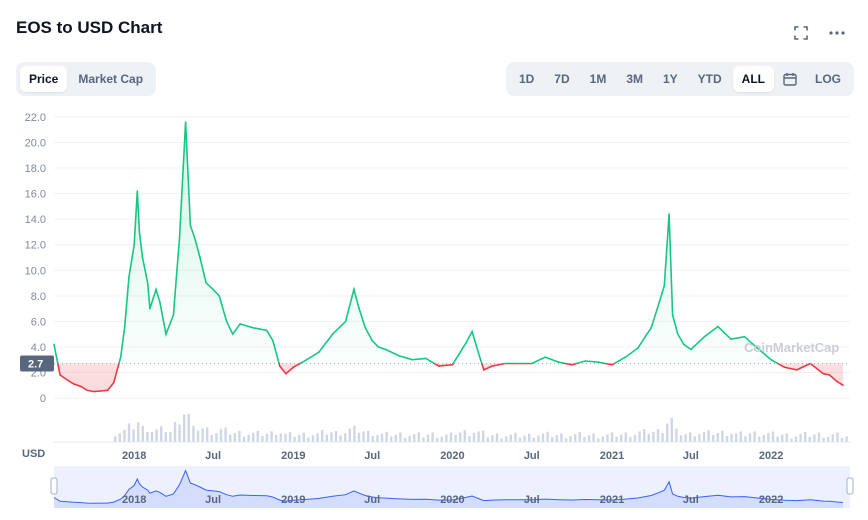 The width and height of the screenshot is (868, 520). I want to click on x-tick-label: 2019, so click(293, 456).